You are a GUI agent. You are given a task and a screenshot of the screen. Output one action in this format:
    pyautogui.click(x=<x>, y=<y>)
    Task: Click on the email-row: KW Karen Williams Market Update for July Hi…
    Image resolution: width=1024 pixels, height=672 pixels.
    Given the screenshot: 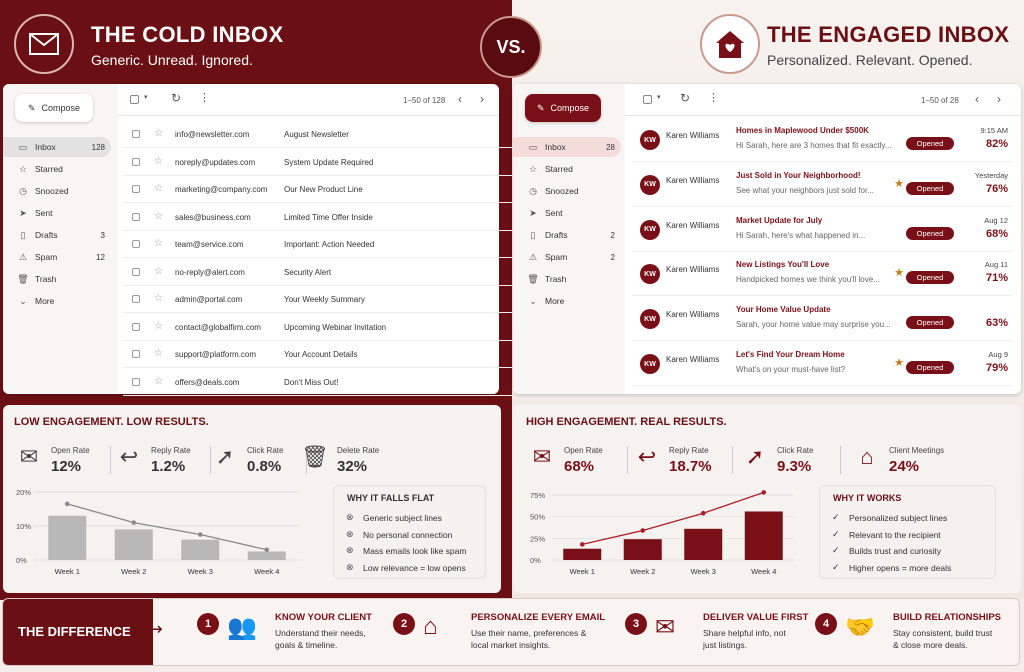 What is the action you would take?
    pyautogui.click(x=822, y=230)
    